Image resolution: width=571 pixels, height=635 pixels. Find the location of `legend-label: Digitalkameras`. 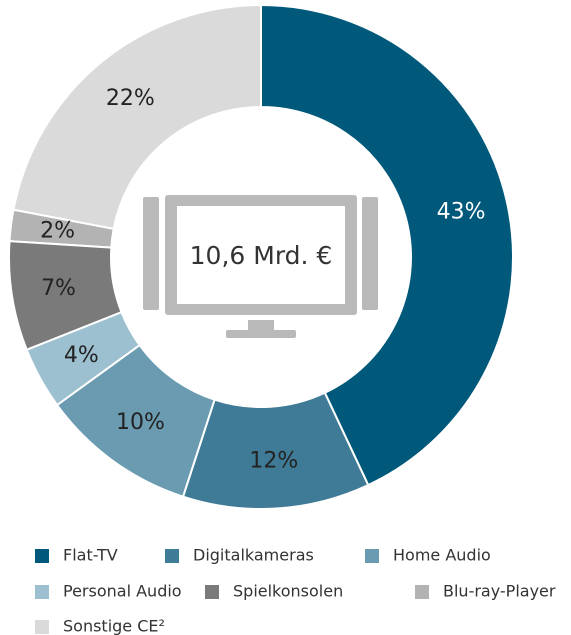

legend-label: Digitalkameras is located at coordinates (253, 555).